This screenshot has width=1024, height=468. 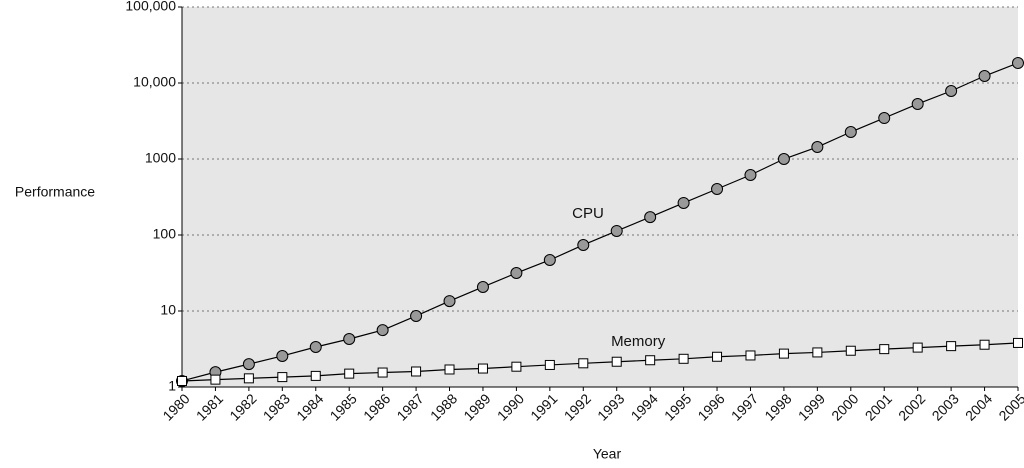 What do you see at coordinates (154, 82) in the screenshot?
I see `y-tick-label: 10,000` at bounding box center [154, 82].